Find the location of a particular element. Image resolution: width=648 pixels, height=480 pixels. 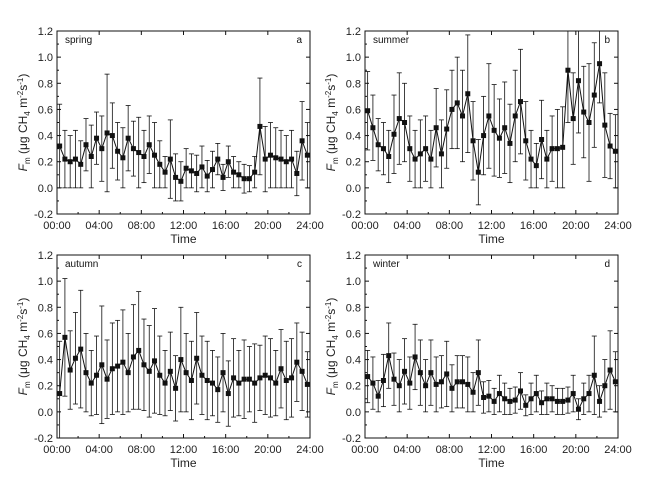

y-tick-label: -0.2 is located at coordinates (351, 215).